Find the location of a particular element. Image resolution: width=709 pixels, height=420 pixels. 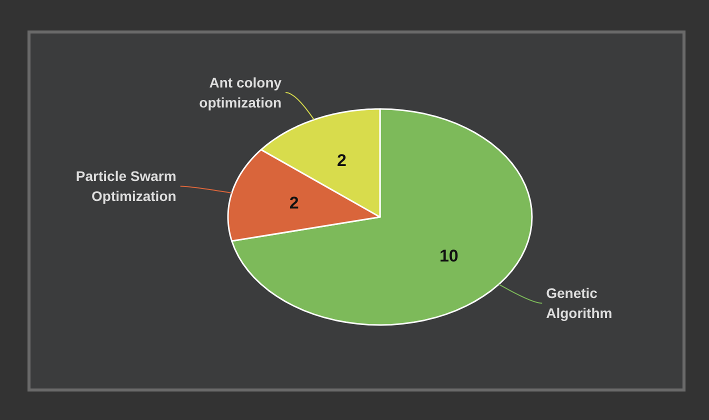

slice-label: Particle Swarm Optimization is located at coordinates (126, 186).